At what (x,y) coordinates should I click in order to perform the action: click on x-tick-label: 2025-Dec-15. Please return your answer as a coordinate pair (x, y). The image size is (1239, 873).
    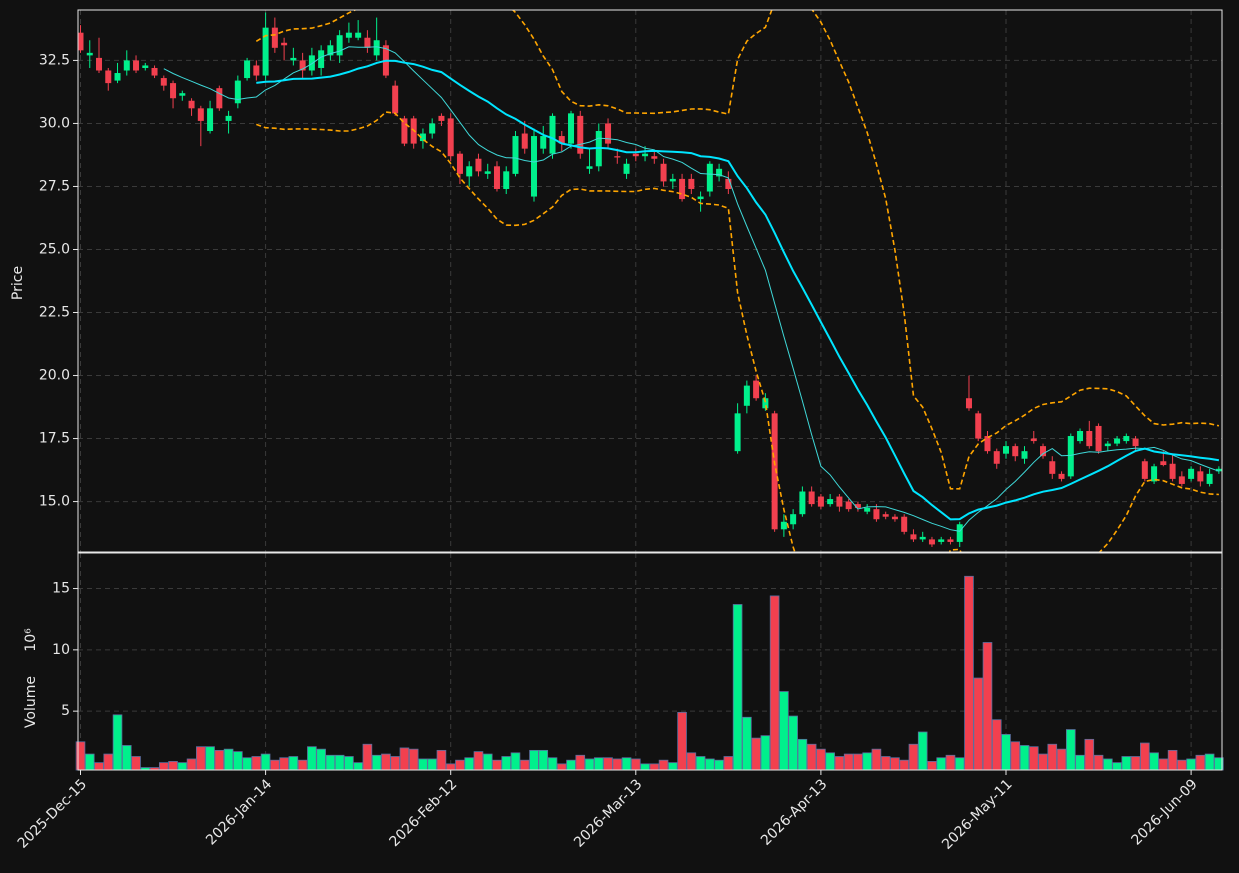
    Looking at the image, I should click on (52, 813).